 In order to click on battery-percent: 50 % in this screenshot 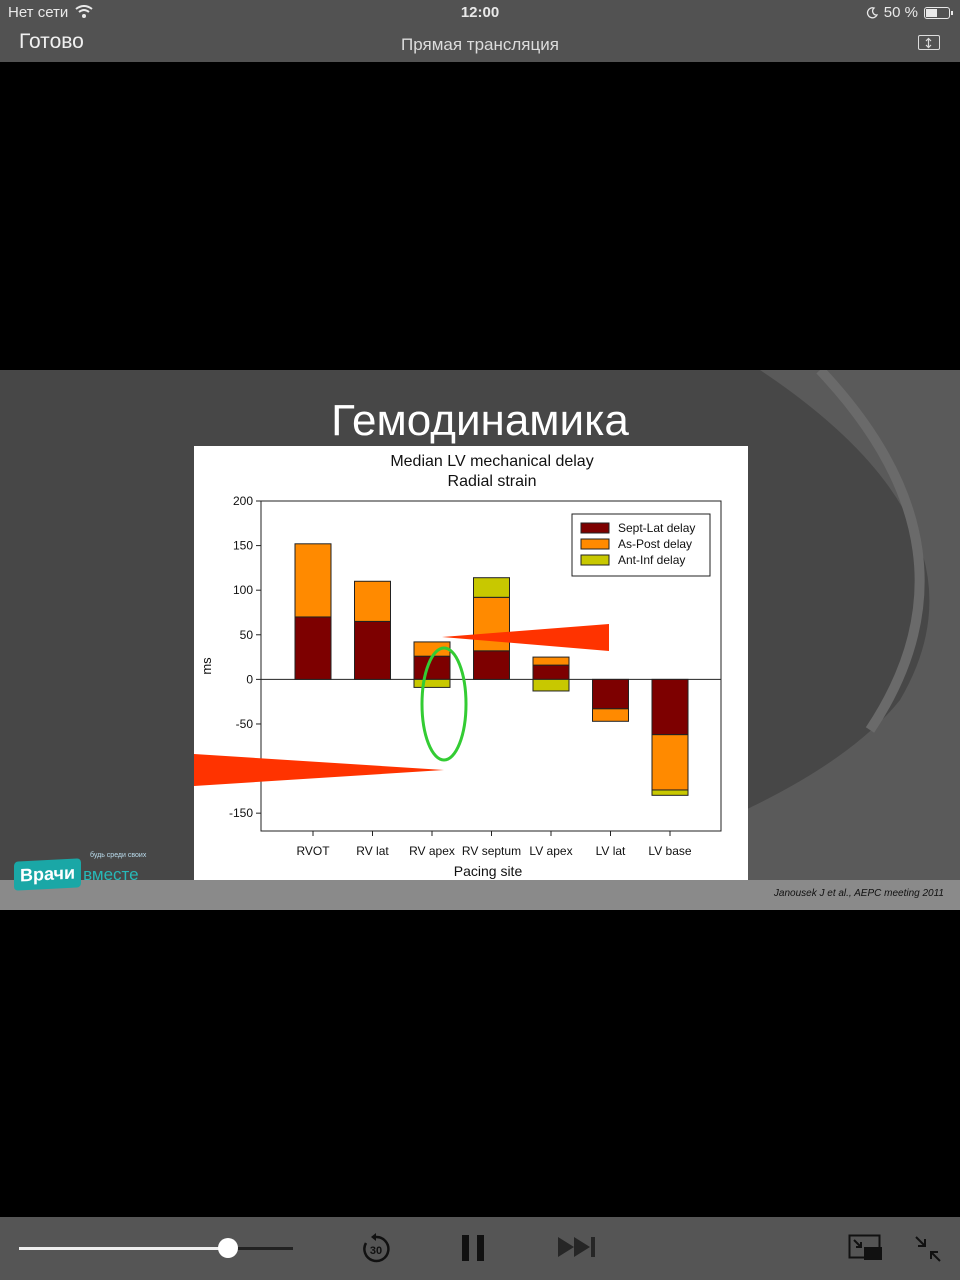, I will do `click(900, 12)`.